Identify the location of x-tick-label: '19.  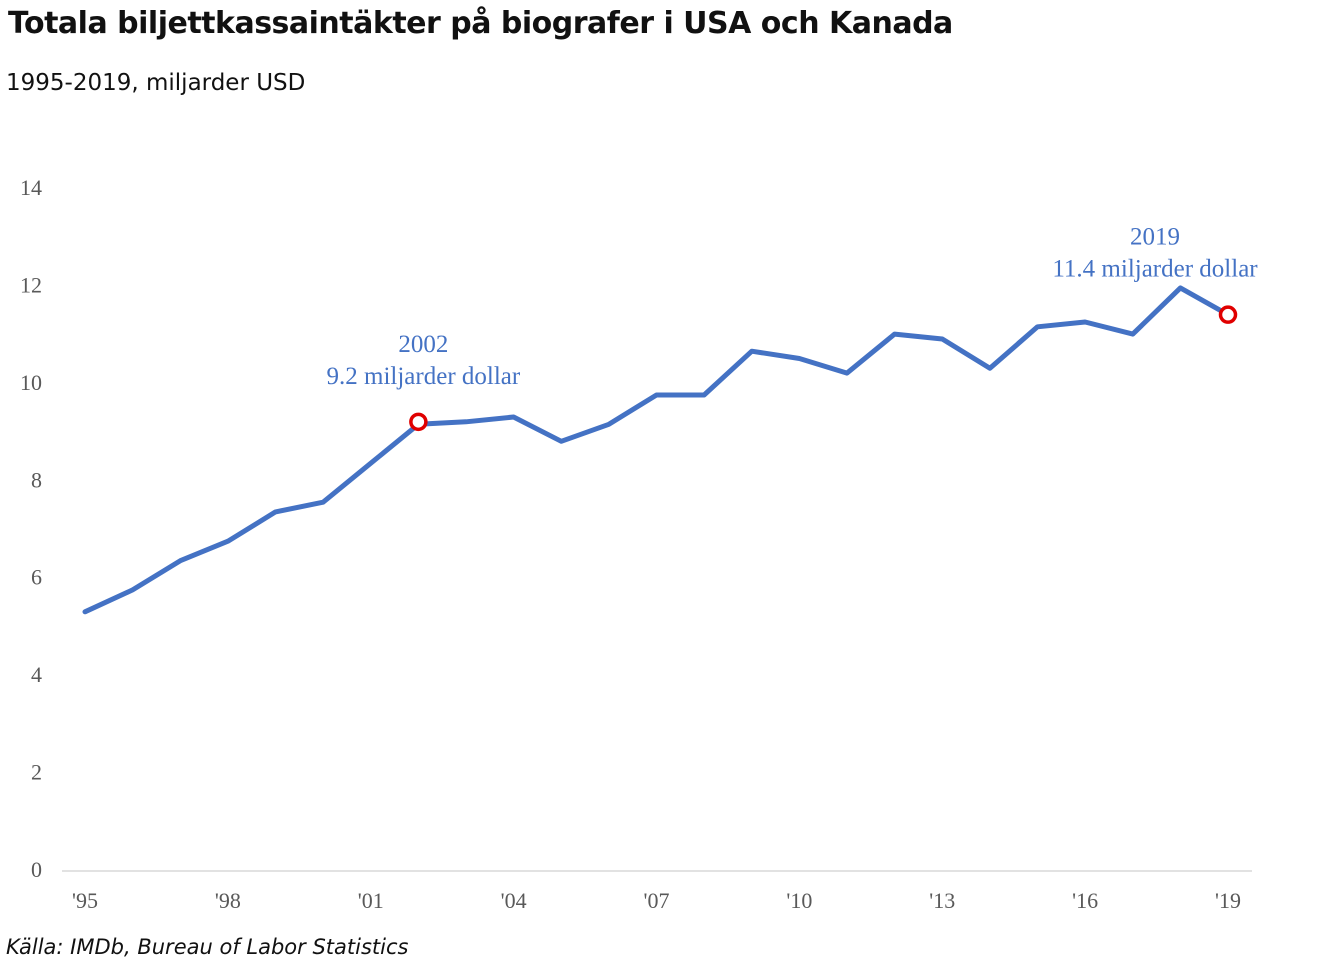
(1228, 900).